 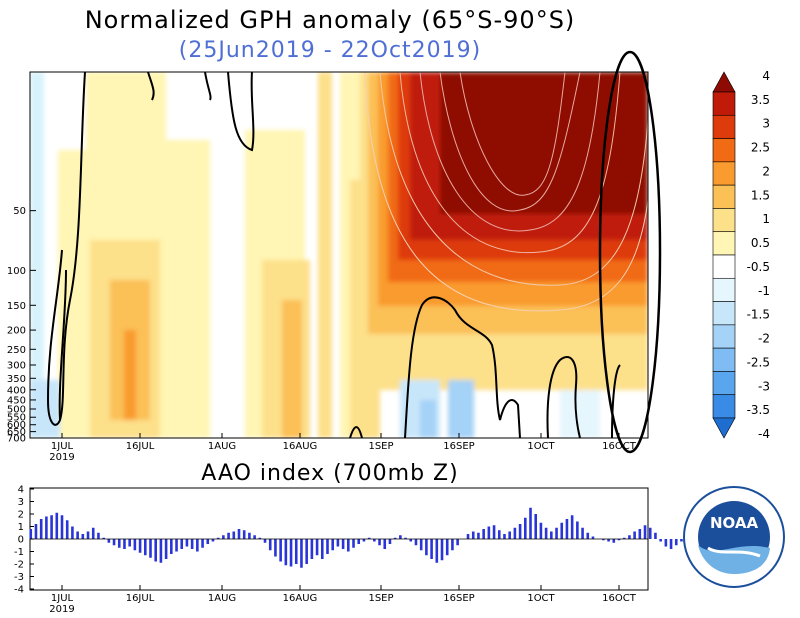 What do you see at coordinates (758, 267) in the screenshot?
I see `colorbar-label: -0.5` at bounding box center [758, 267].